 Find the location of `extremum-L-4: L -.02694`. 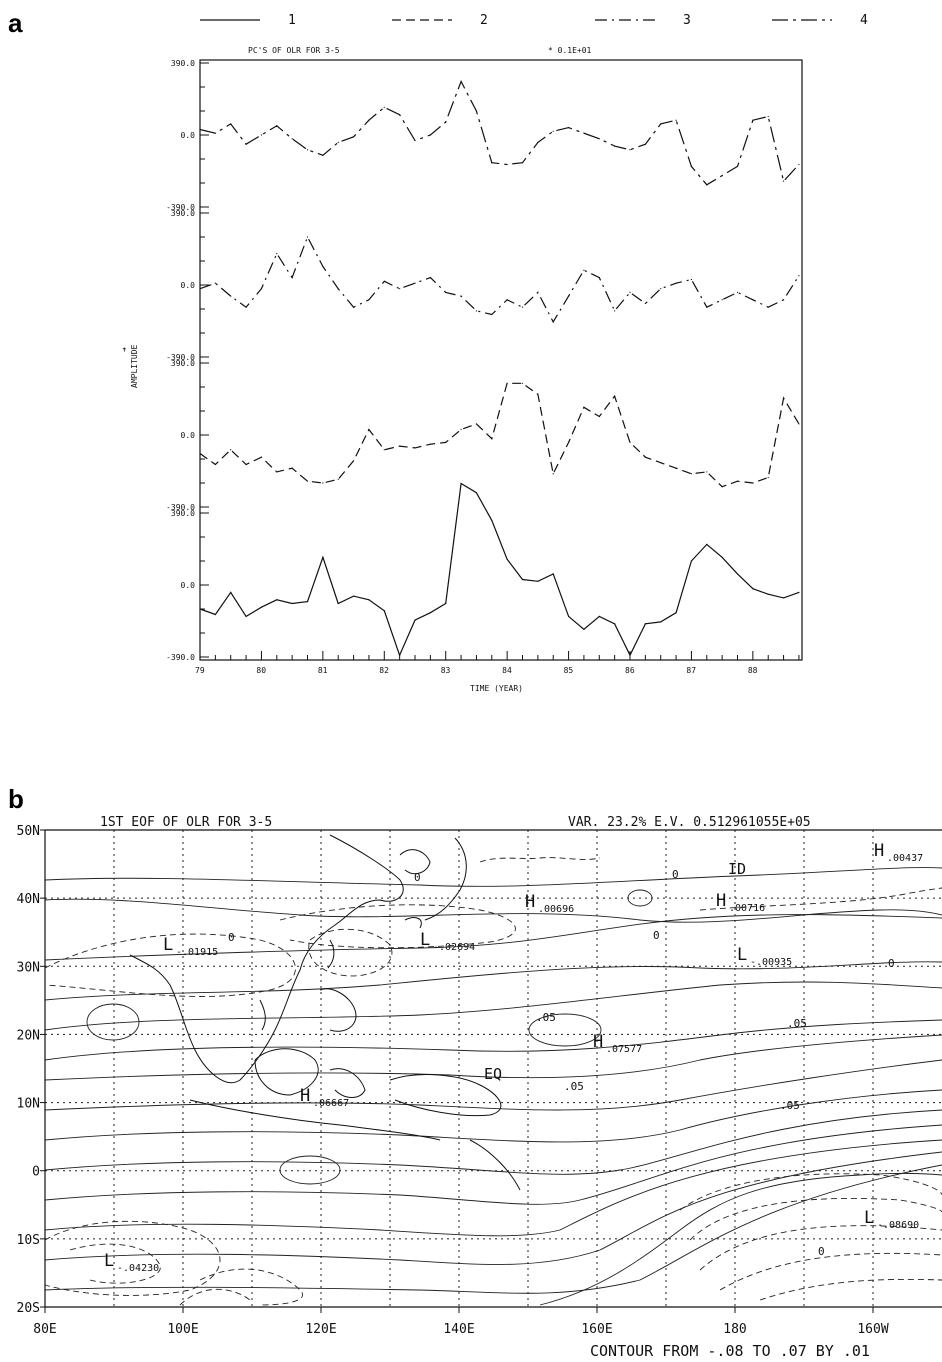

extremum-L-4: L -.02694 is located at coordinates (447, 941).